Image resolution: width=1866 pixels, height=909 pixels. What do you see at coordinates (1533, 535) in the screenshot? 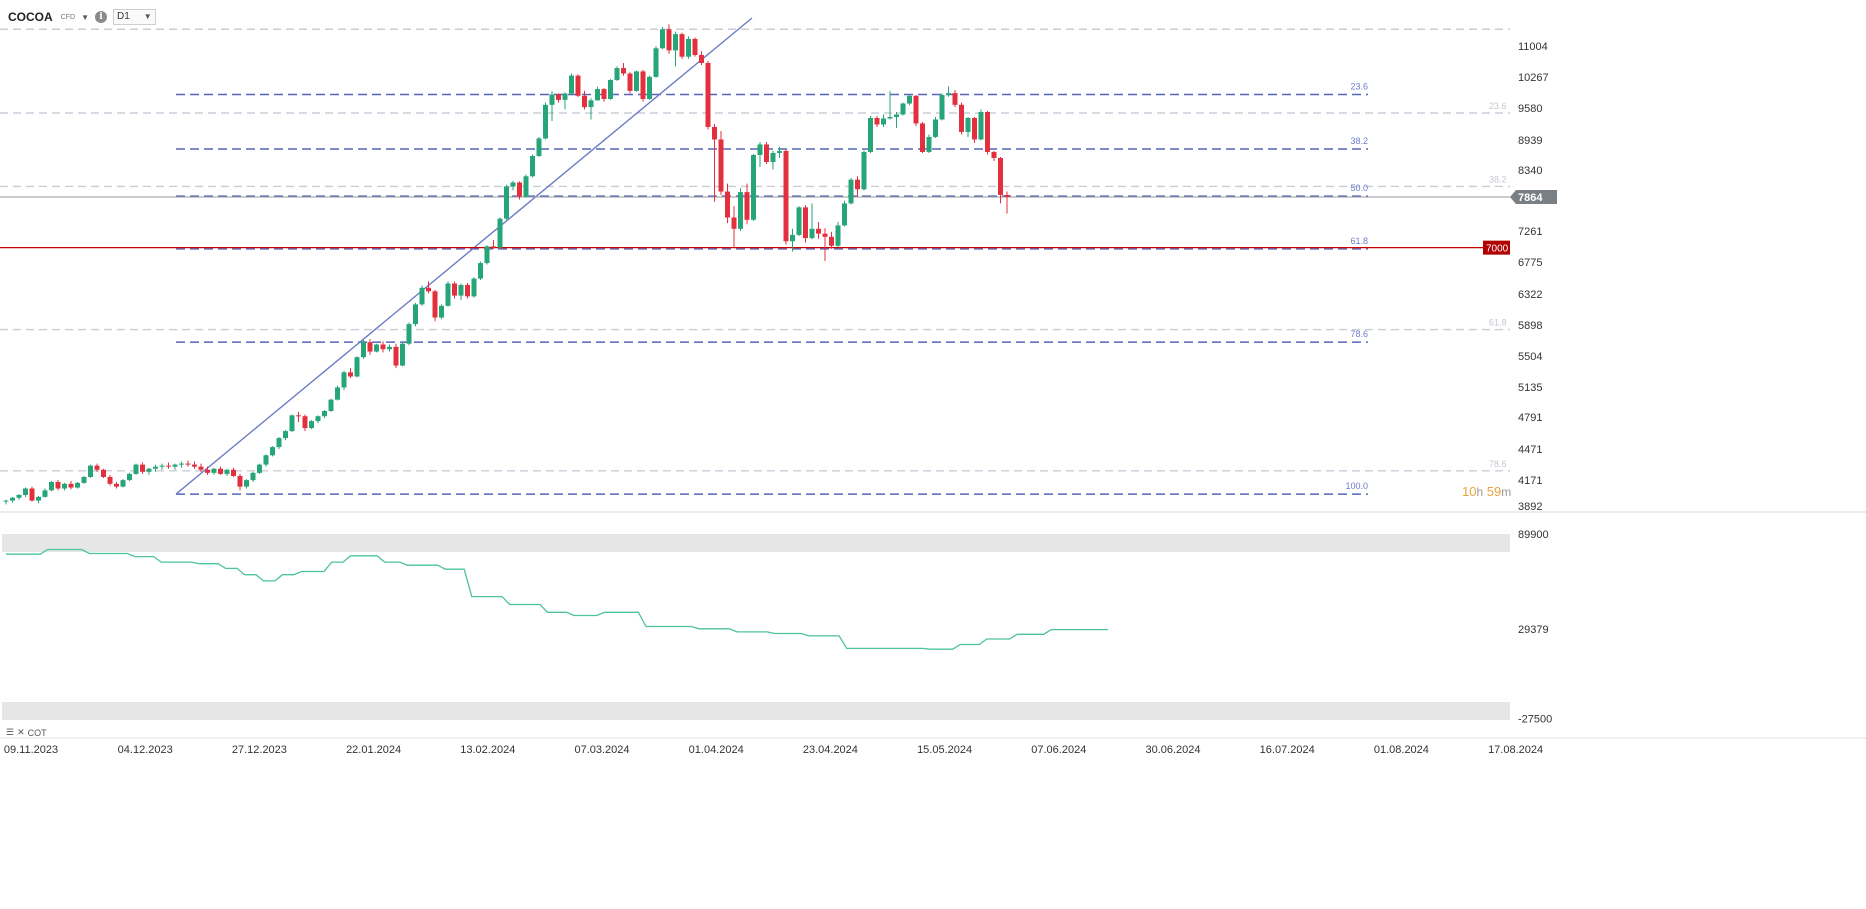
I see `cot-tick-label: 89900` at bounding box center [1533, 535].